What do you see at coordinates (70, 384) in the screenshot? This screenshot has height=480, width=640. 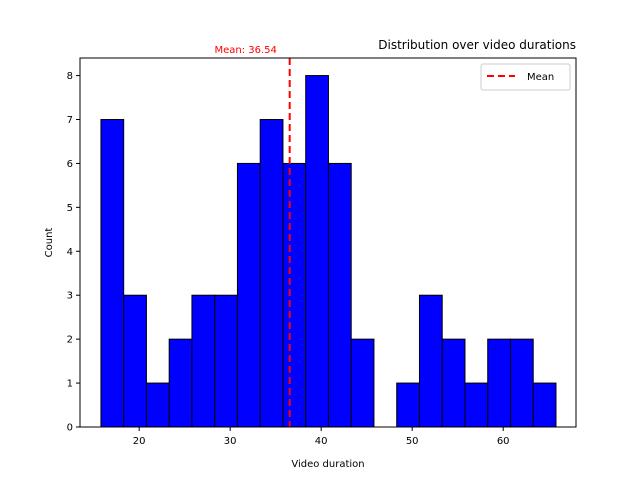 I see `y-tick-label: 1` at bounding box center [70, 384].